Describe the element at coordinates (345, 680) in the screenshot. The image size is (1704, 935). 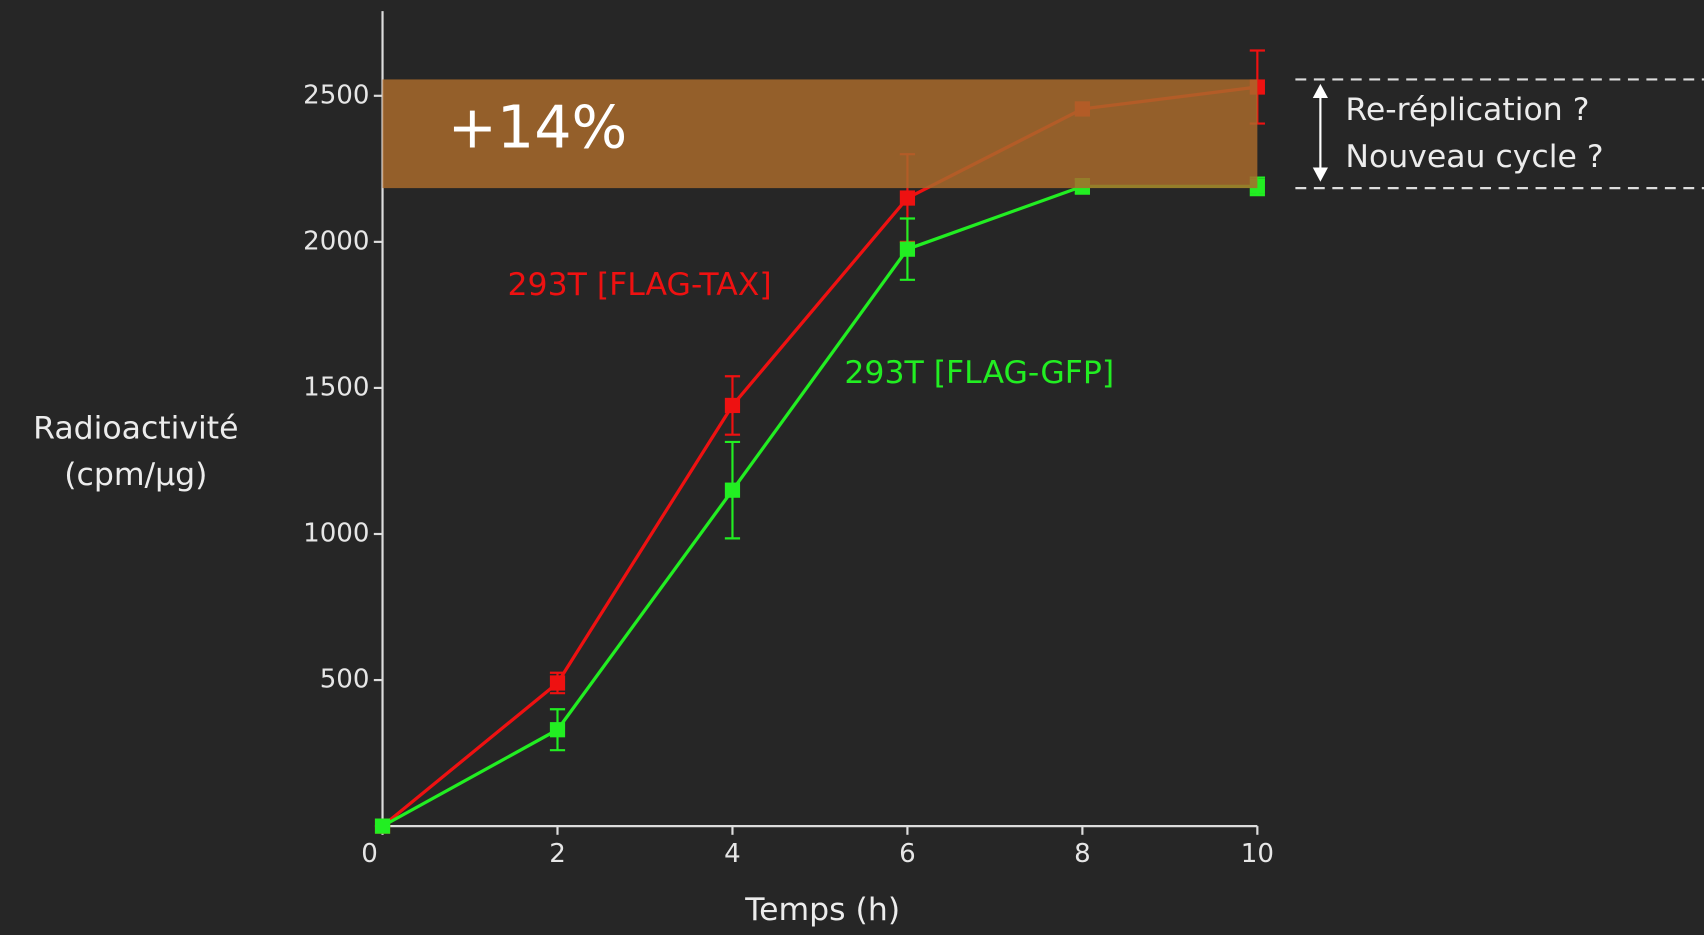
I see `y-tick-label: 500` at that location.